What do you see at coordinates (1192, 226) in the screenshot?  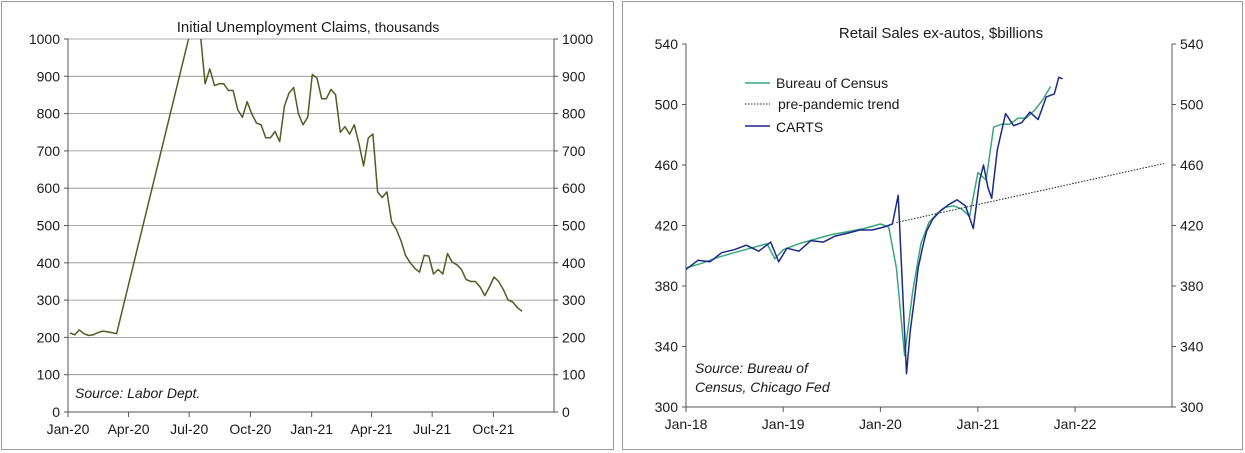 I see `y-tick-label-right: 420` at bounding box center [1192, 226].